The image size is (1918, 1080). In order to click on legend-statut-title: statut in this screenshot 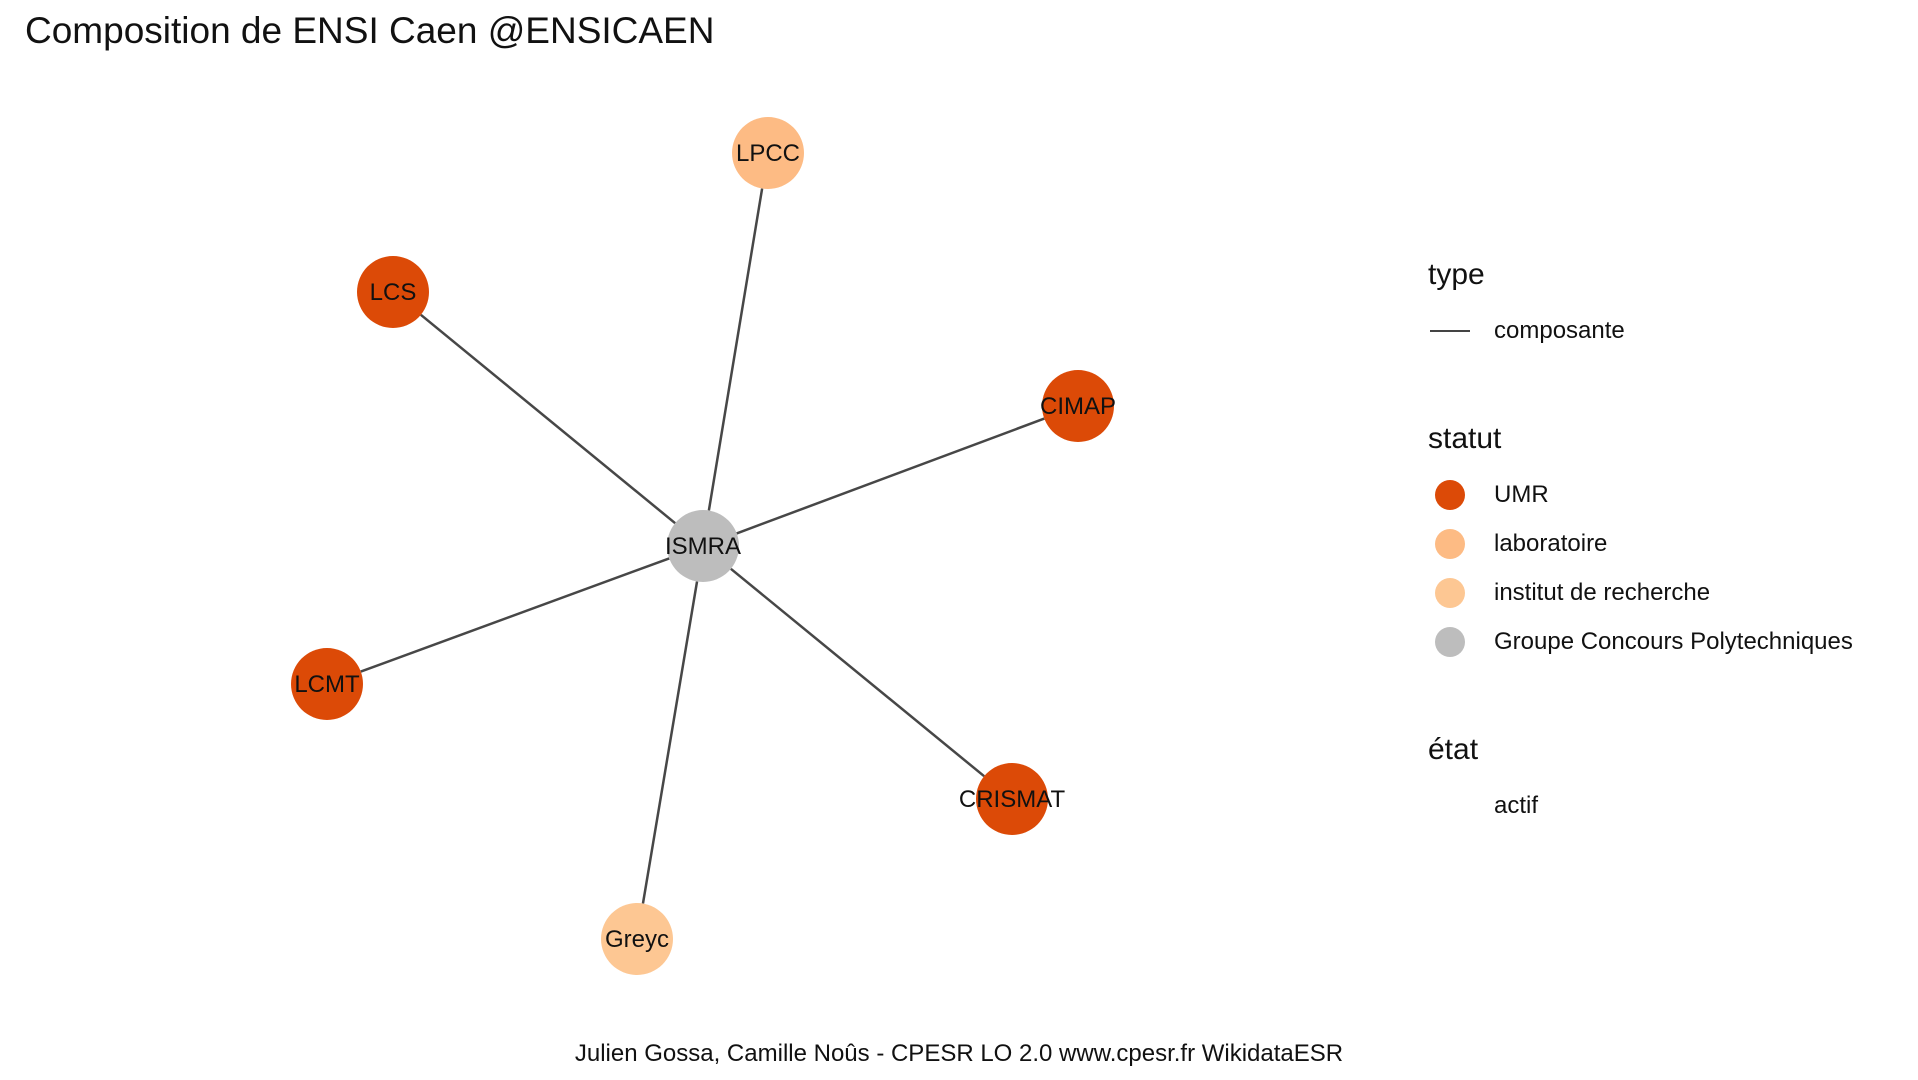, I will do `click(1465, 438)`.